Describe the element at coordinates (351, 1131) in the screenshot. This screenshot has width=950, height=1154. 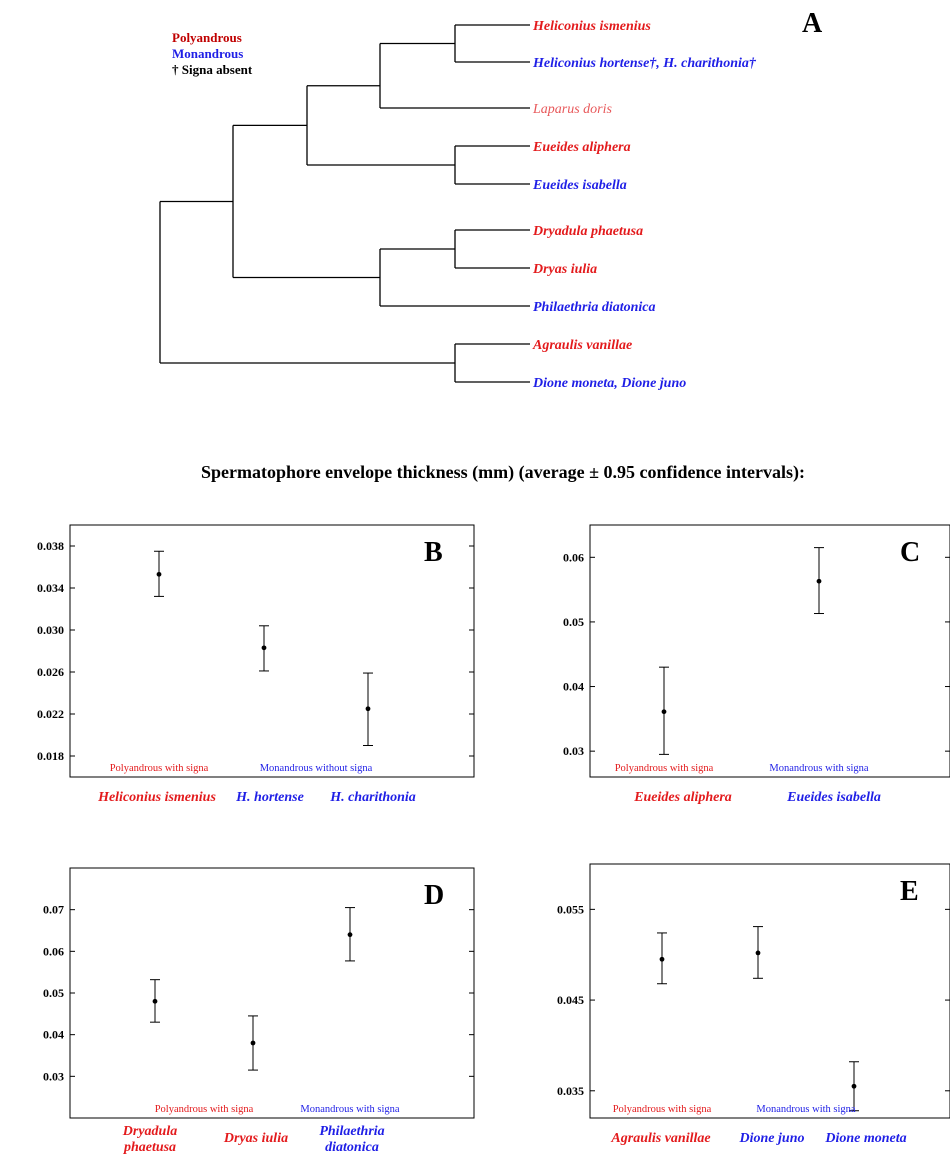
I see `species-label-line: Philaethria` at that location.